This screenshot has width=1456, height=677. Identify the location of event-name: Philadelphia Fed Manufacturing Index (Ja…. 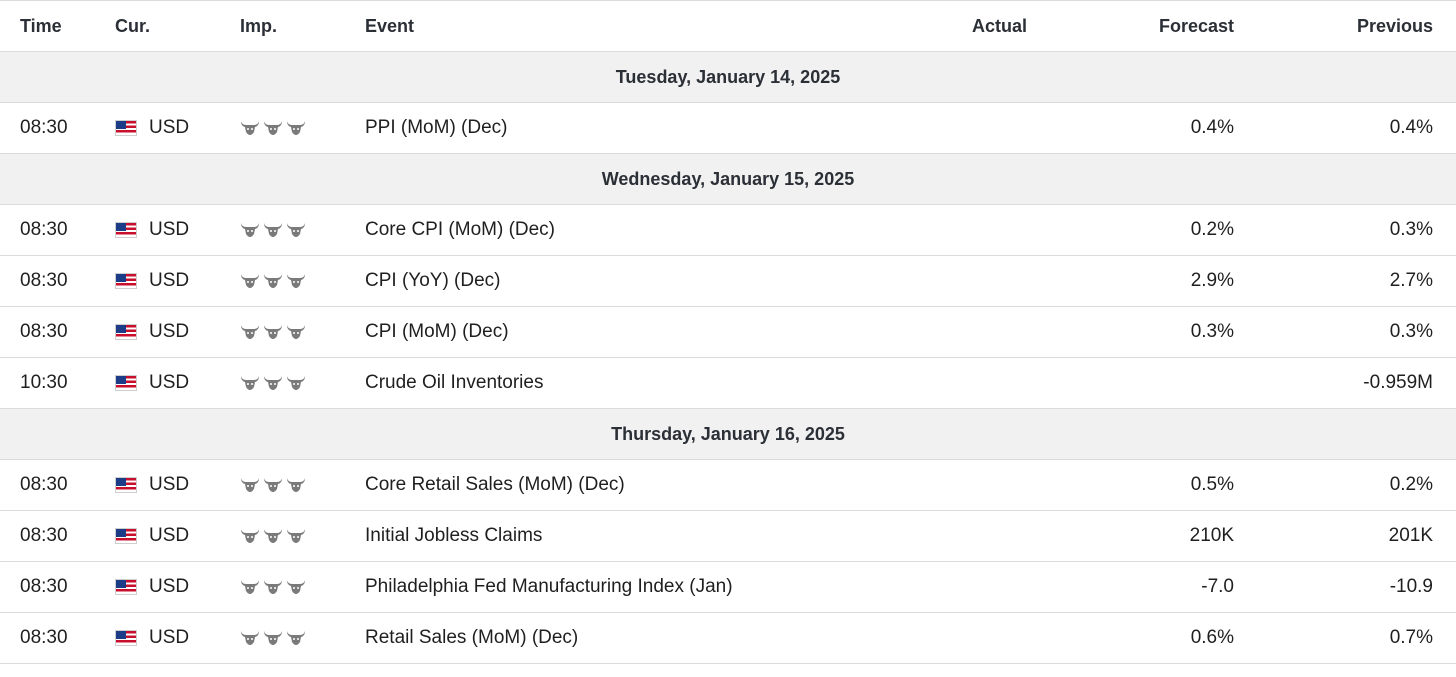
(549, 586).